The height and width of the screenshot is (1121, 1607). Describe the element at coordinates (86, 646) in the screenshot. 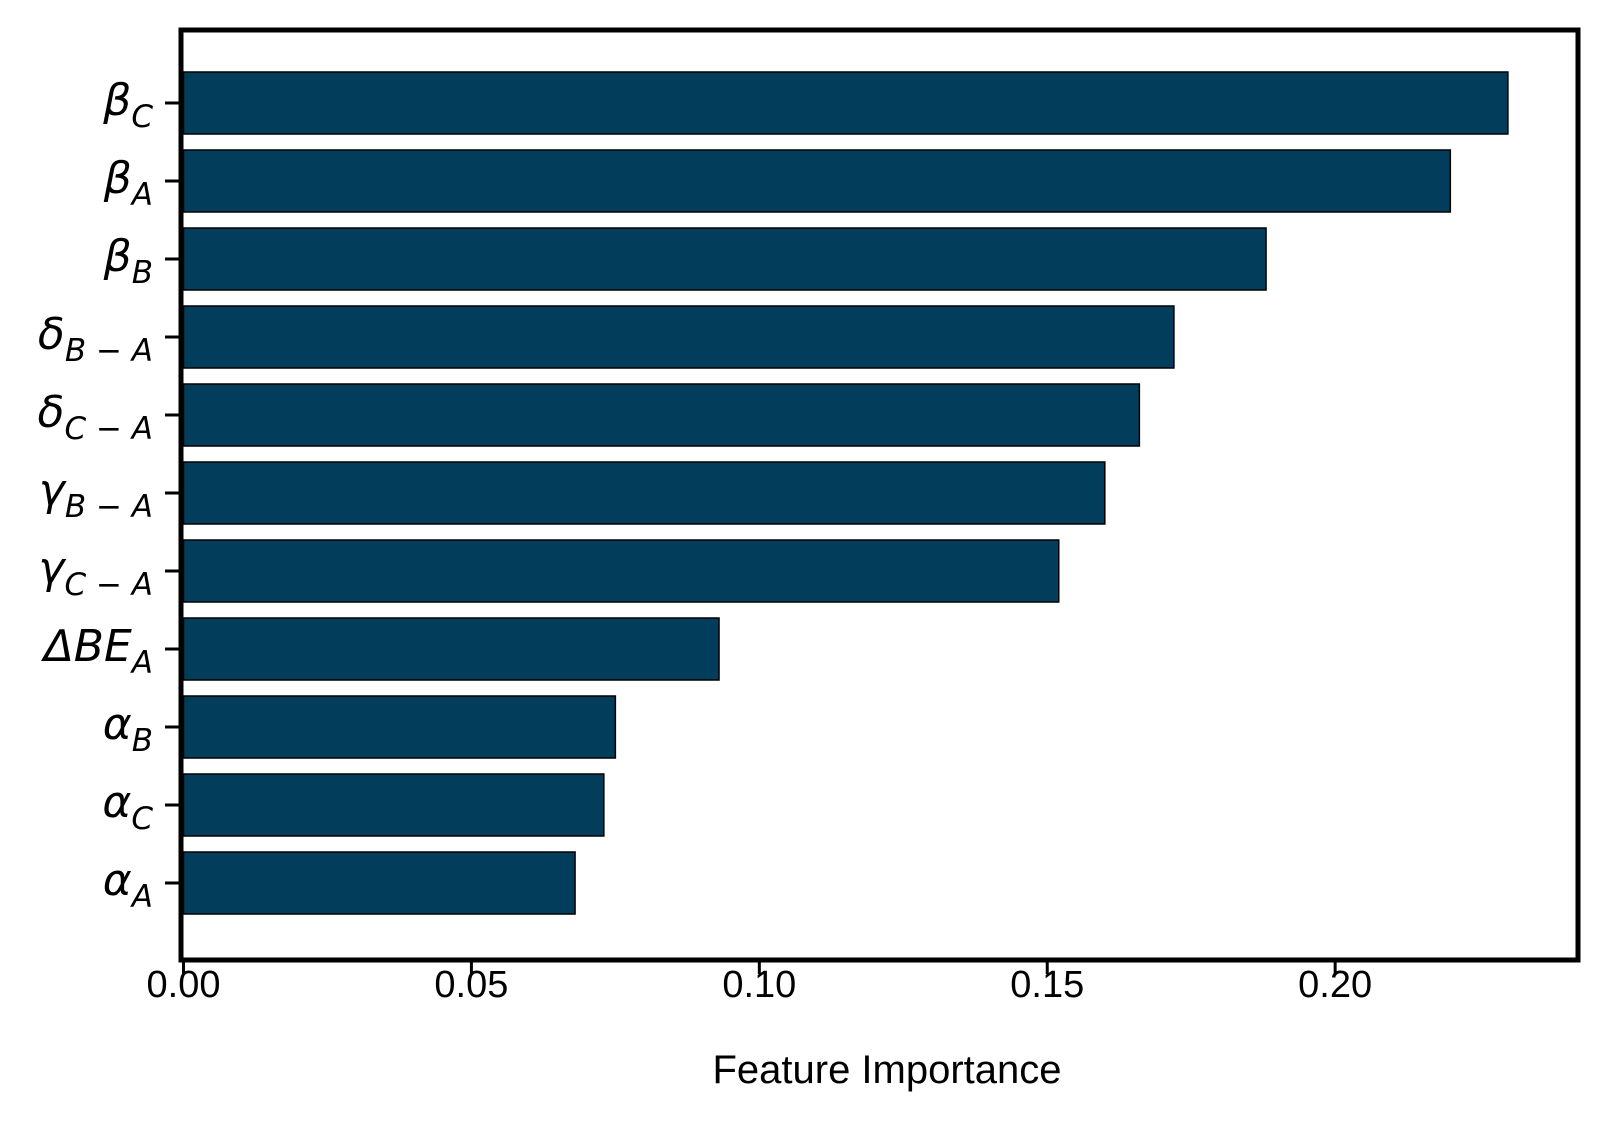

I see `y-tick-label-base: ΔBE` at that location.